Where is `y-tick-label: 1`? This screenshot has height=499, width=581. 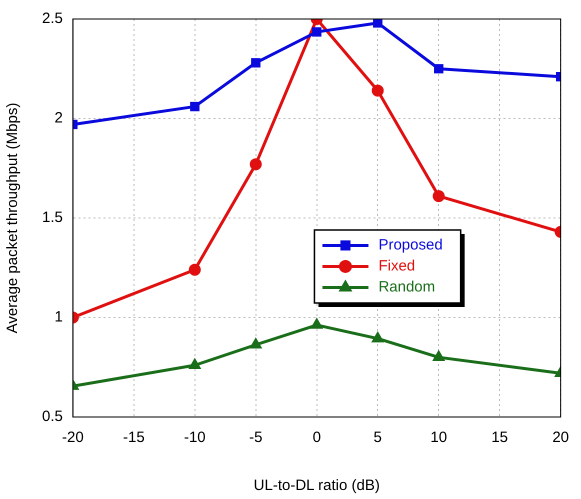
y-tick-label: 1 is located at coordinates (58, 317).